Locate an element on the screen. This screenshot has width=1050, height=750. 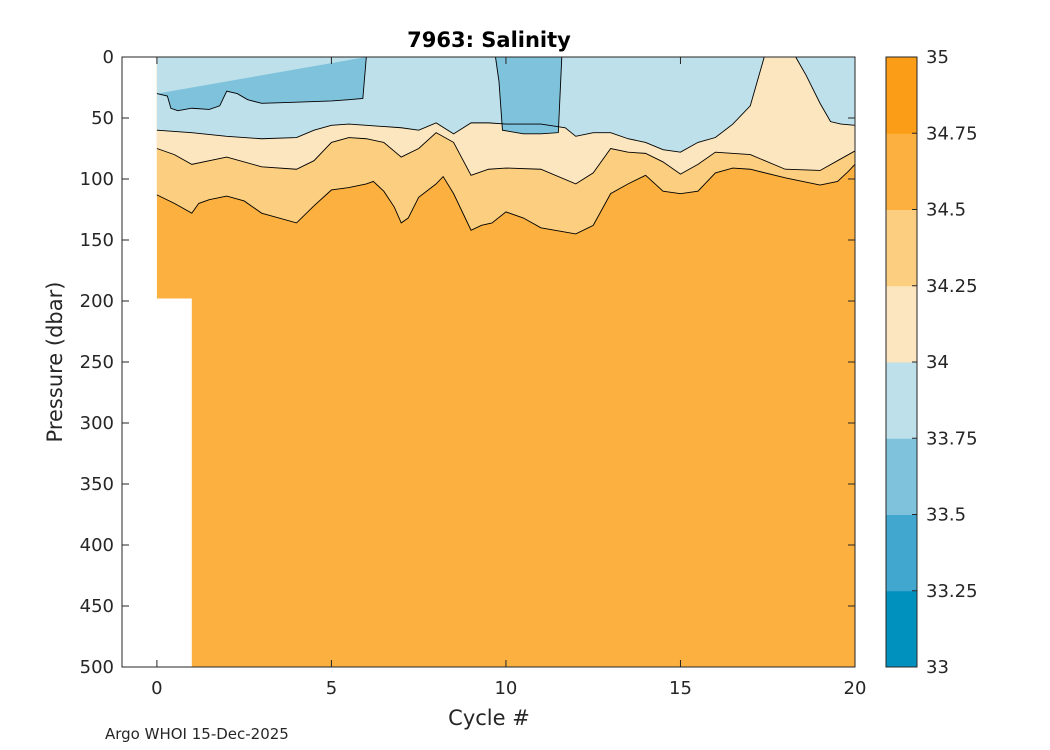
y-tick-label: 350 is located at coordinates (97, 484).